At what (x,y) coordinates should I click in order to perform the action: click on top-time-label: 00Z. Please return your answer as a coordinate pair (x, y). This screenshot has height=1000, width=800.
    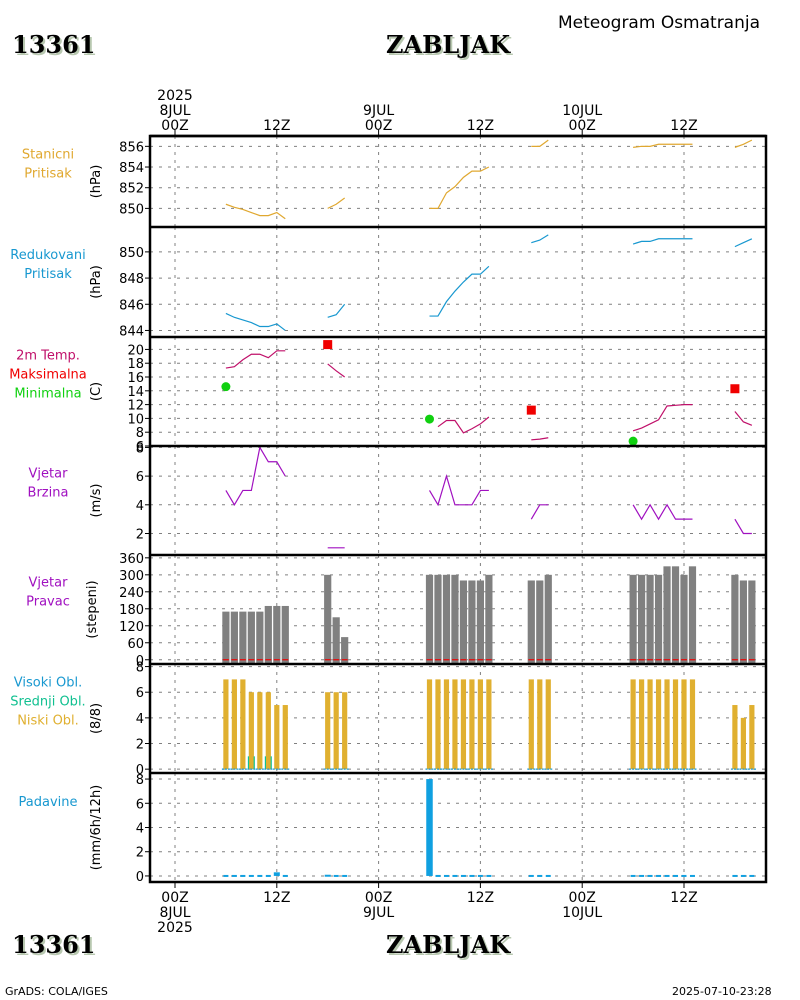
    Looking at the image, I should click on (174, 126).